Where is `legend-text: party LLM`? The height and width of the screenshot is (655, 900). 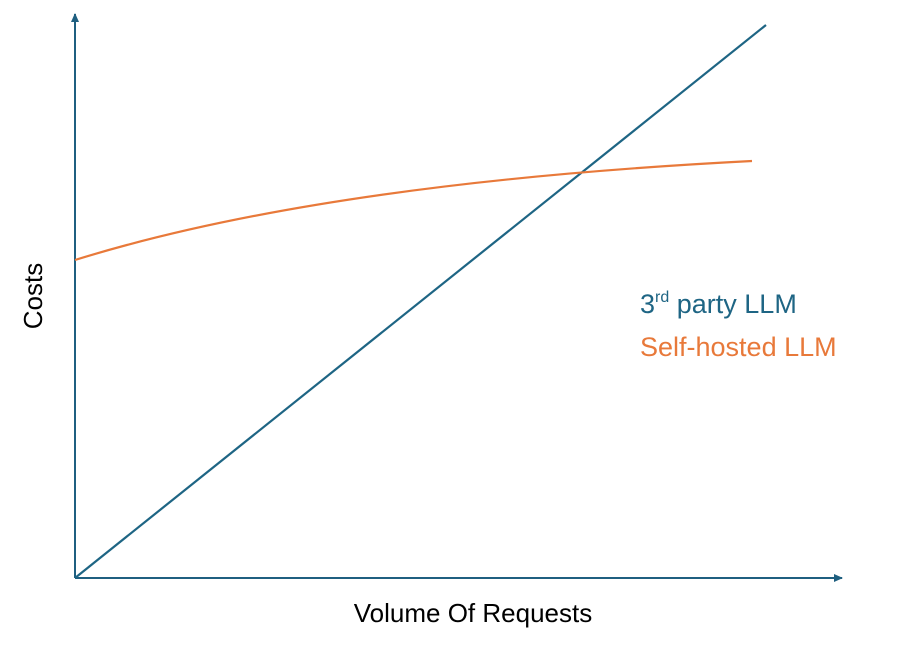
legend-text: party LLM is located at coordinates (733, 304).